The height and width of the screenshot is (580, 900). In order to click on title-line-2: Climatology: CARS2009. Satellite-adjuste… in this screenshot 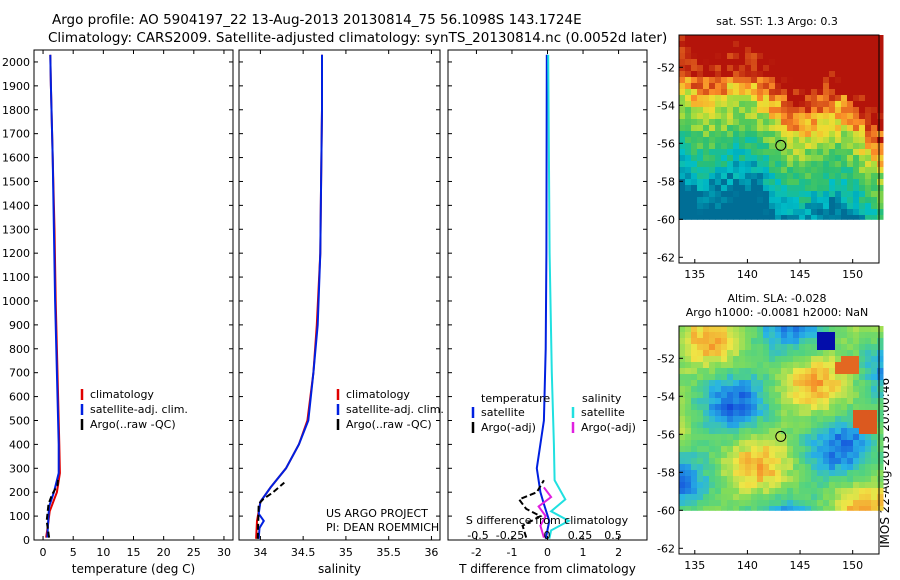, I will do `click(358, 38)`.